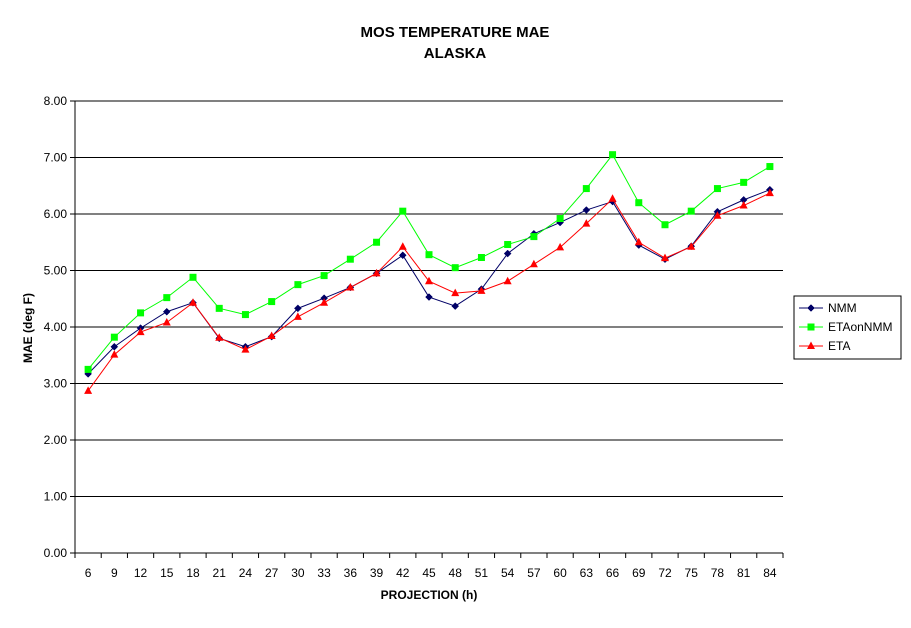  What do you see at coordinates (377, 573) in the screenshot?
I see `x-tick-label: 39` at bounding box center [377, 573].